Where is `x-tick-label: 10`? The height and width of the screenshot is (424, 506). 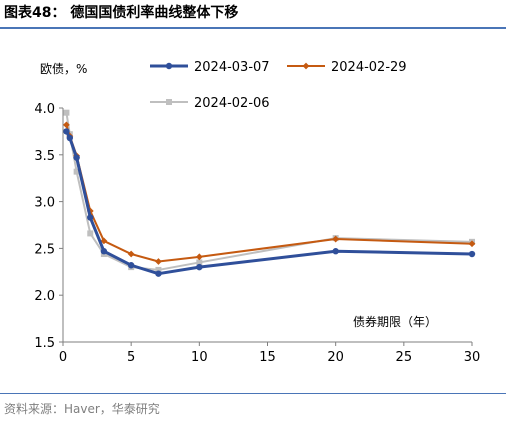 x-tick-label: 10 is located at coordinates (199, 357).